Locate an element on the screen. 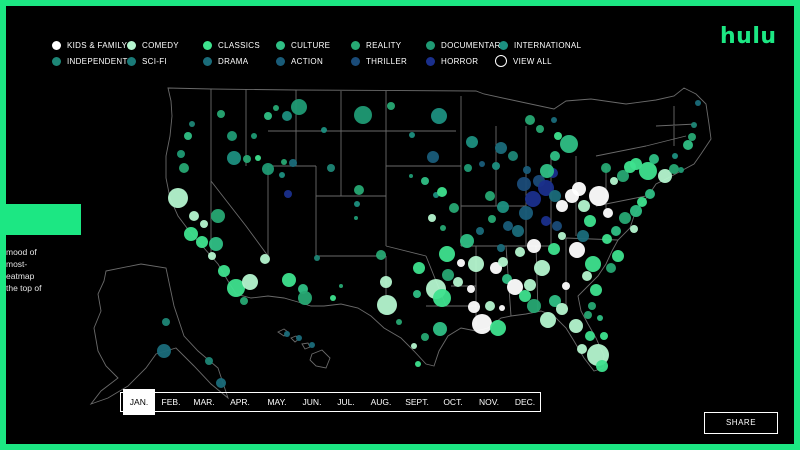  legend-item-action: ACTION is located at coordinates (299, 61).